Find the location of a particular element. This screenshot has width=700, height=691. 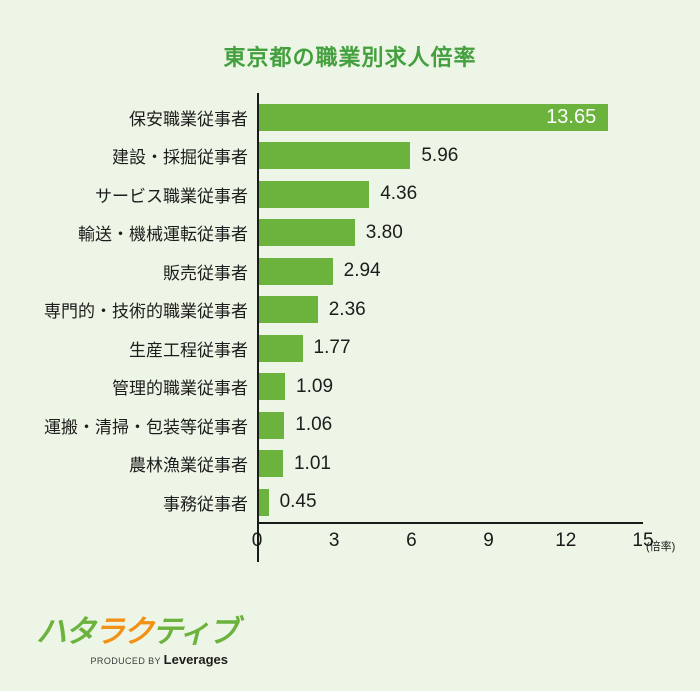

bar-track: 1.01 is located at coordinates (450, 464).